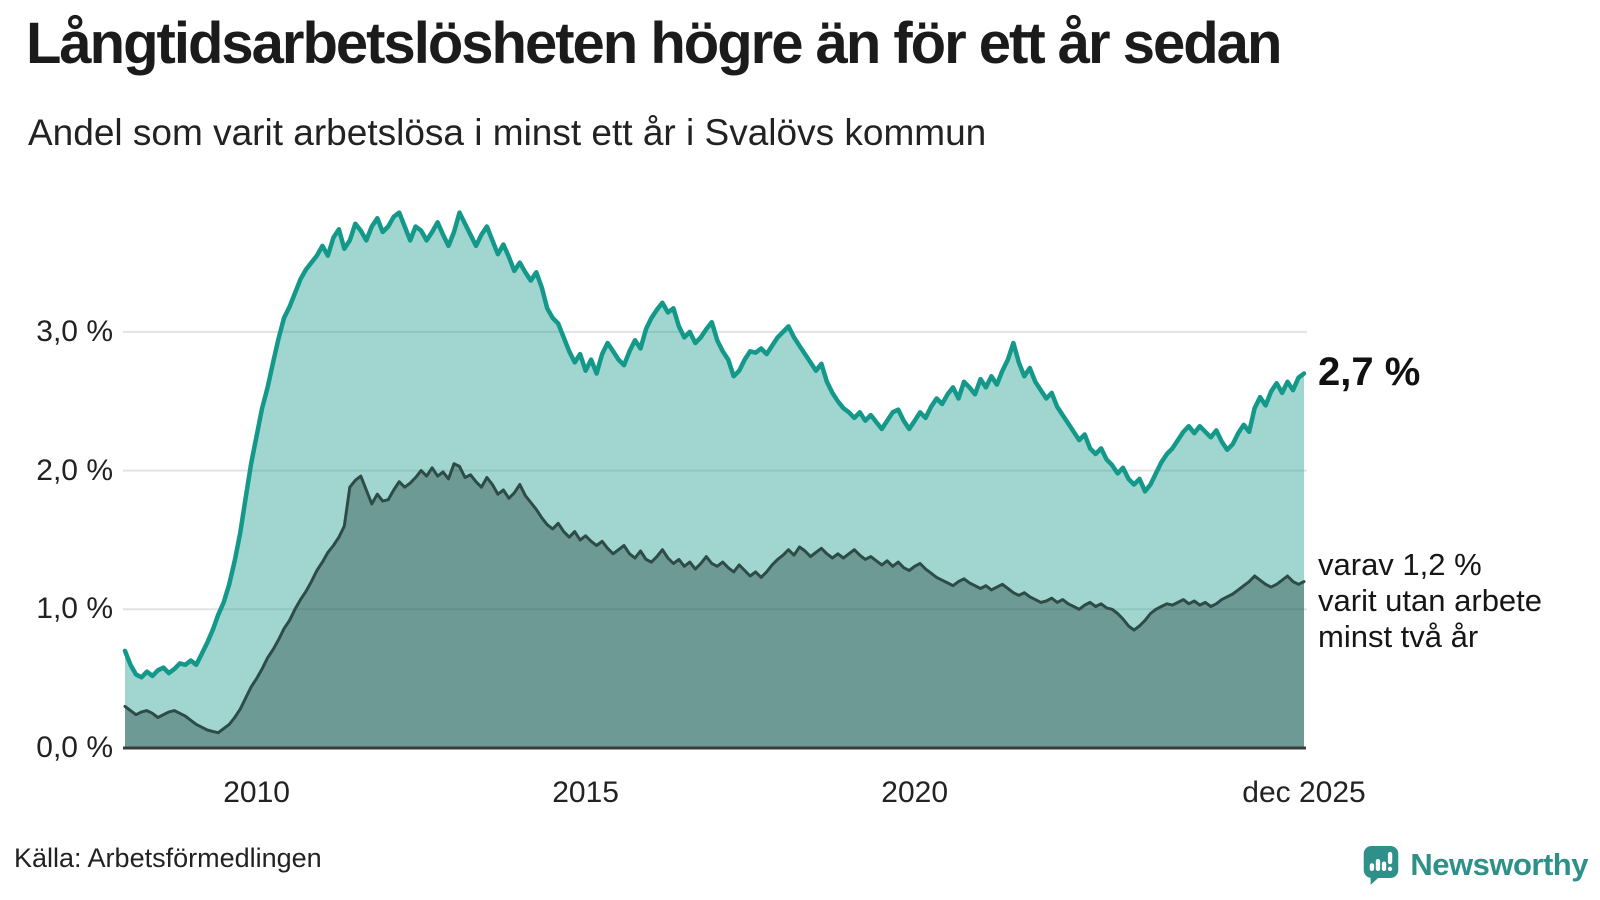  What do you see at coordinates (74, 609) in the screenshot?
I see `y-tick-label: 1,0 %` at bounding box center [74, 609].